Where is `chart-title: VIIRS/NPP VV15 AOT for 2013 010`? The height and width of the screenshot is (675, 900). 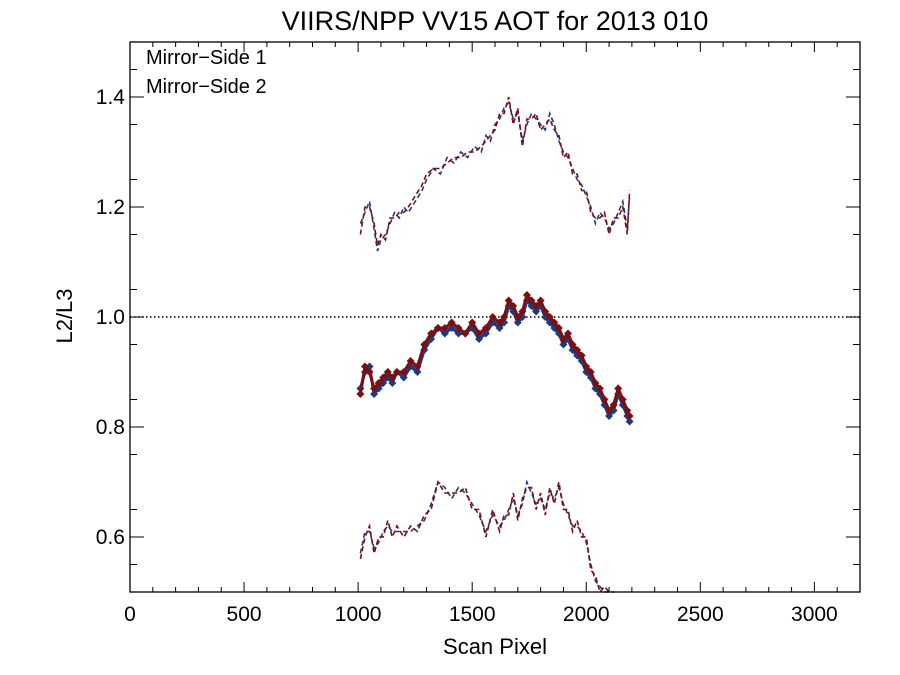 chart-title: VIIRS/NPP VV15 AOT for 2013 010 is located at coordinates (495, 21).